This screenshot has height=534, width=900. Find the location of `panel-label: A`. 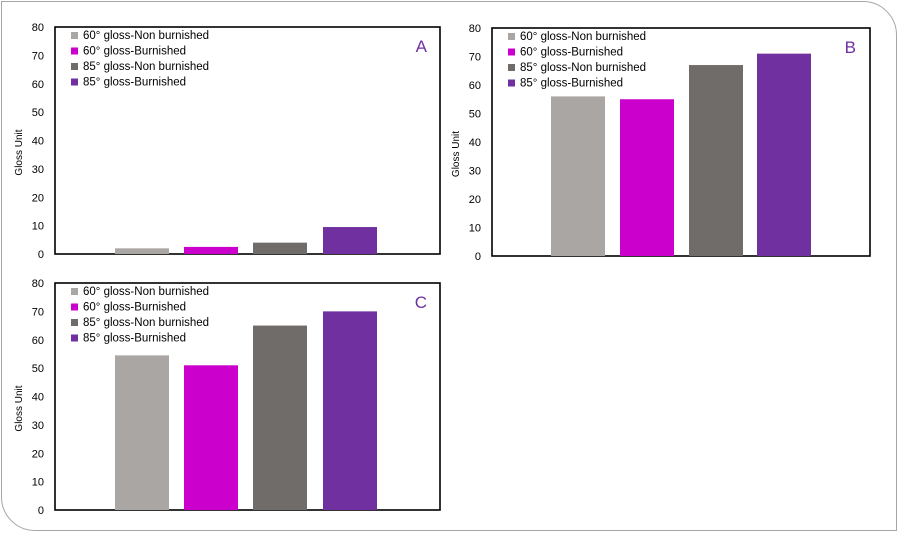

panel-label: A is located at coordinates (422, 46).